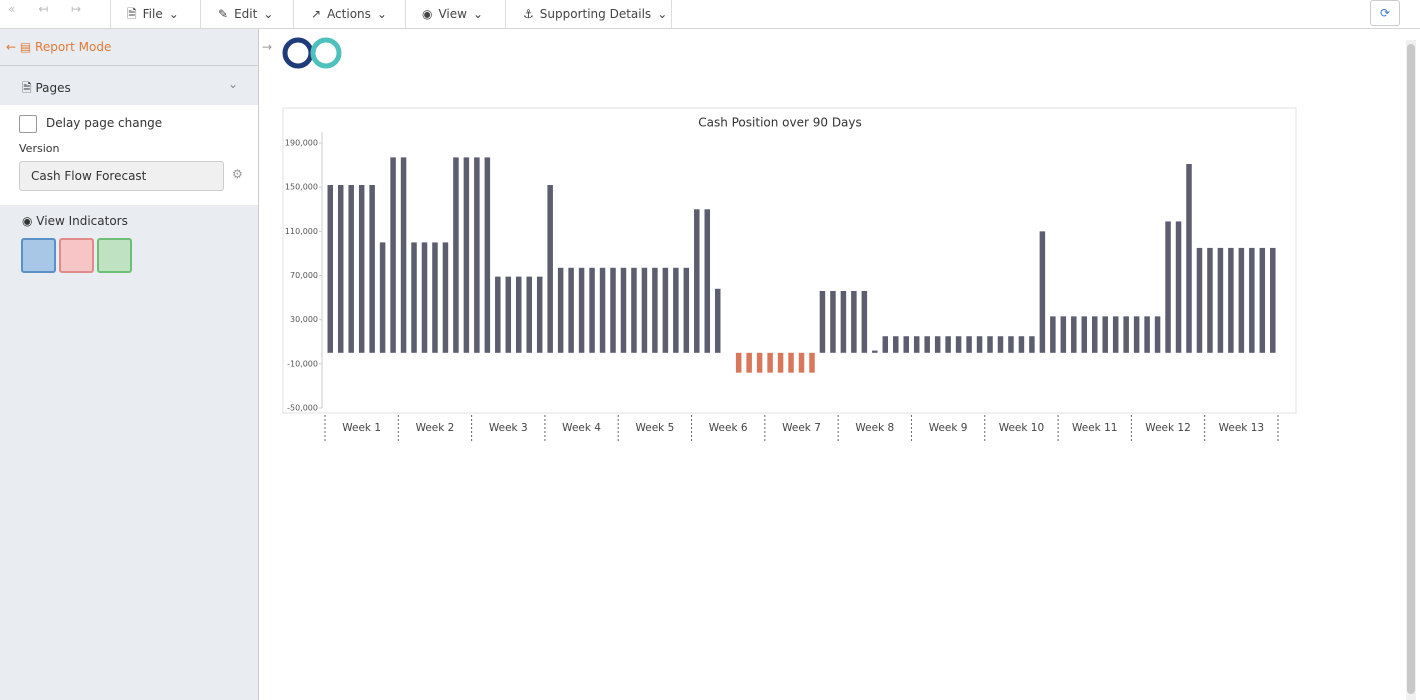 This screenshot has height=700, width=1420. What do you see at coordinates (1385, 13) in the screenshot?
I see `refresh-button: ⟳` at bounding box center [1385, 13].